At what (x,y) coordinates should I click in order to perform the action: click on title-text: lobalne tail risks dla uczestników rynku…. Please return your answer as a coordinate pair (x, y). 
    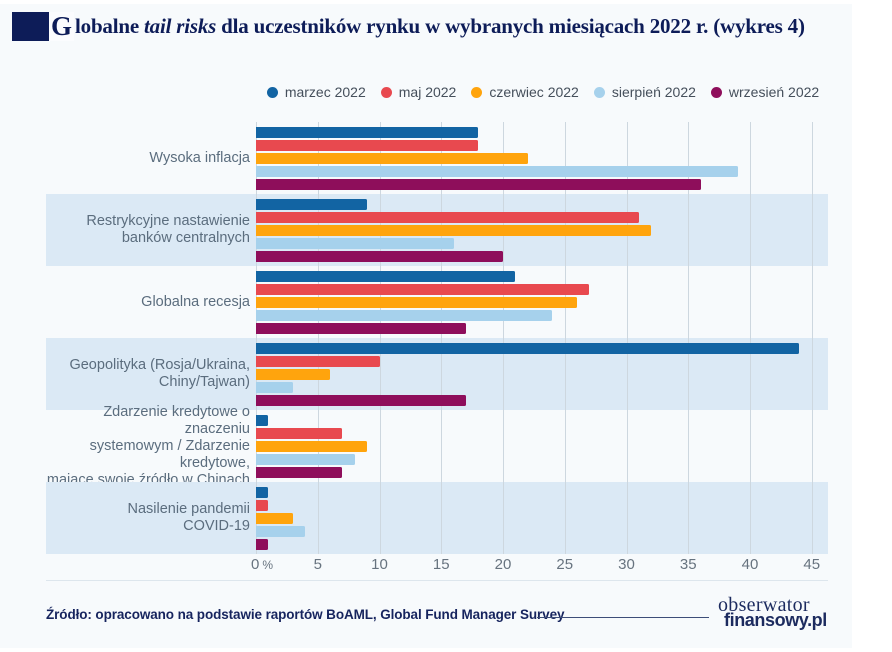
    Looking at the image, I should click on (440, 26).